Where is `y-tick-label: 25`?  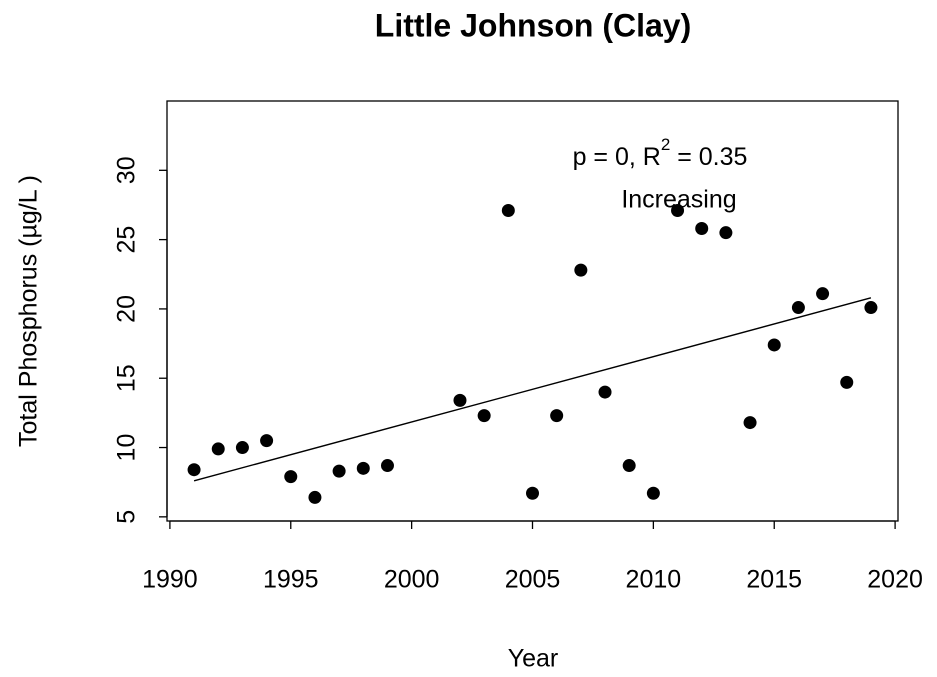 y-tick-label: 25 is located at coordinates (127, 240).